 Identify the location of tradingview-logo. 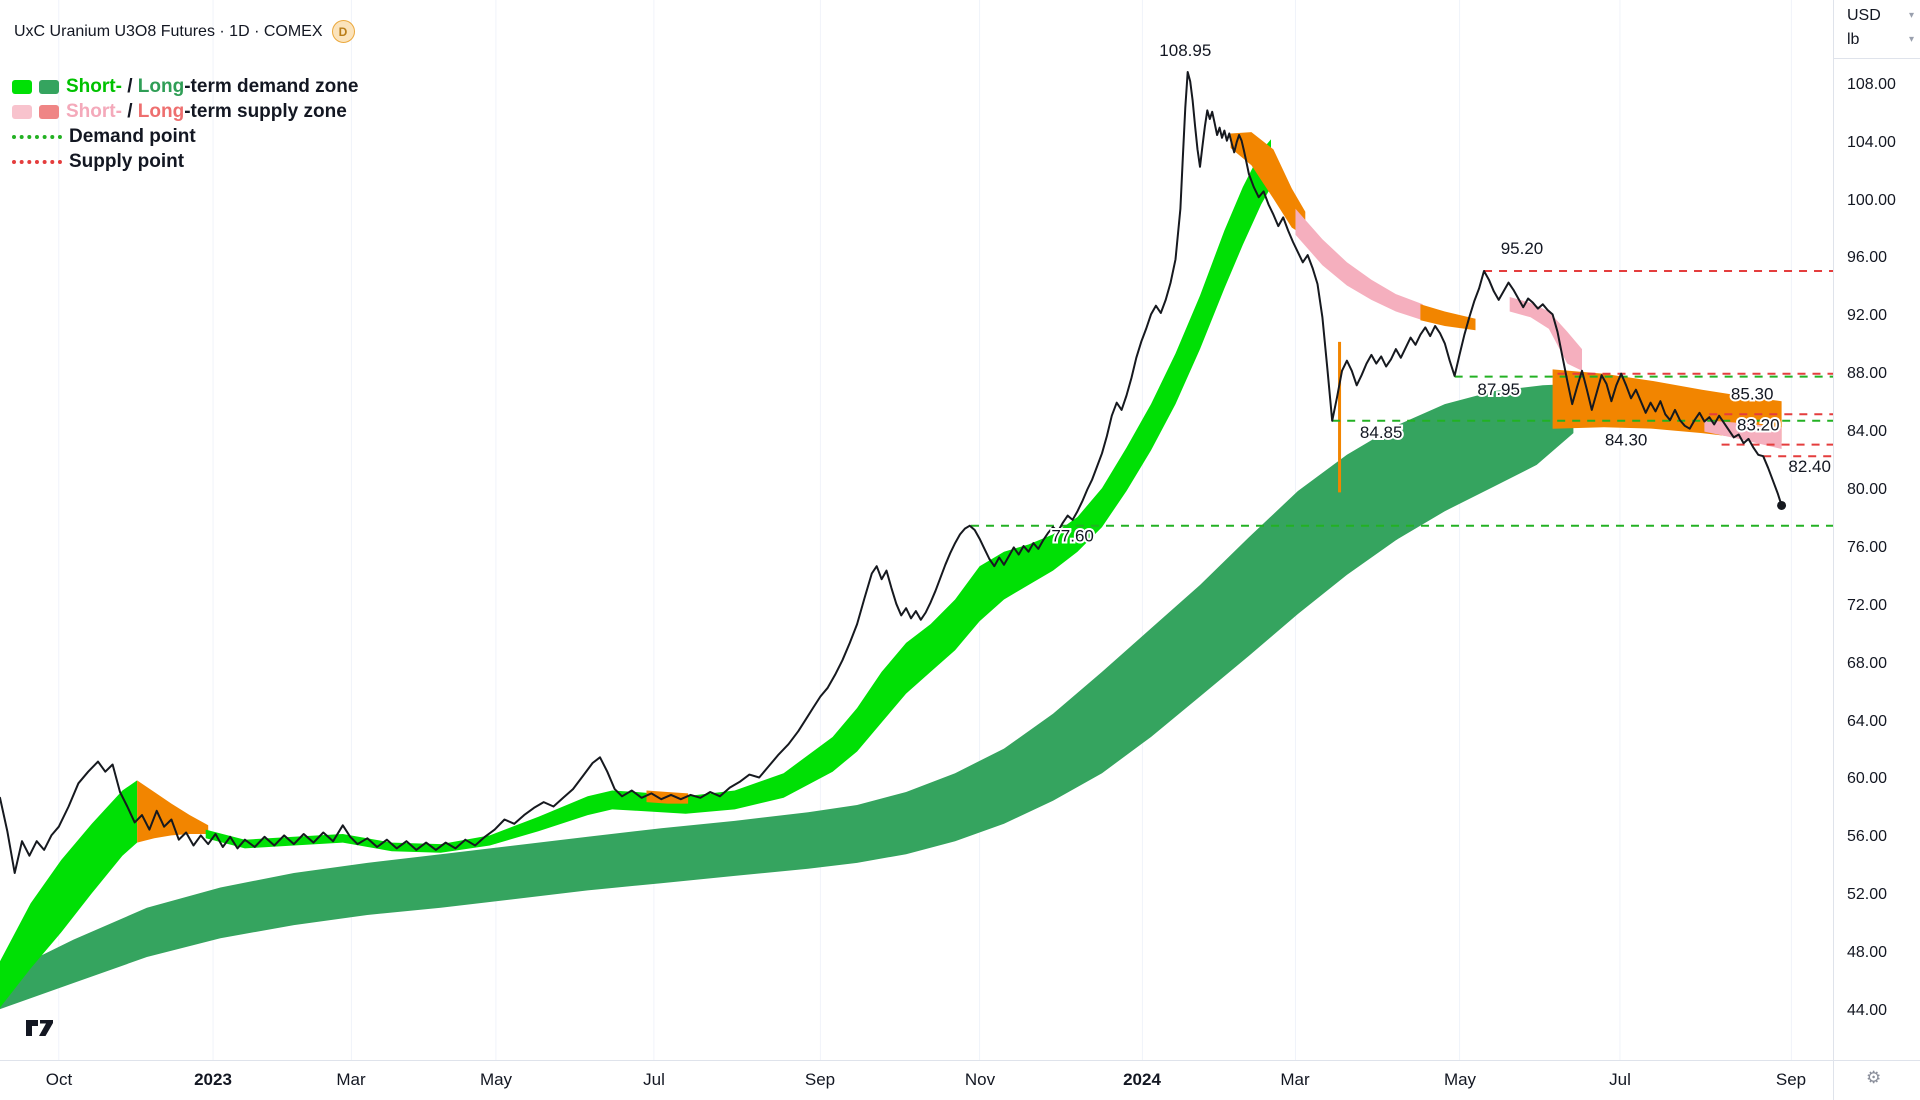
(40, 1030).